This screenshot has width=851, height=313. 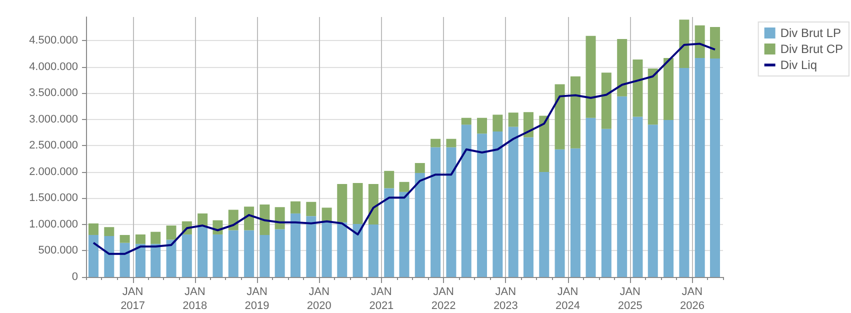 What do you see at coordinates (195, 299) in the screenshot?
I see `x-tick-label: JAN 2018` at bounding box center [195, 299].